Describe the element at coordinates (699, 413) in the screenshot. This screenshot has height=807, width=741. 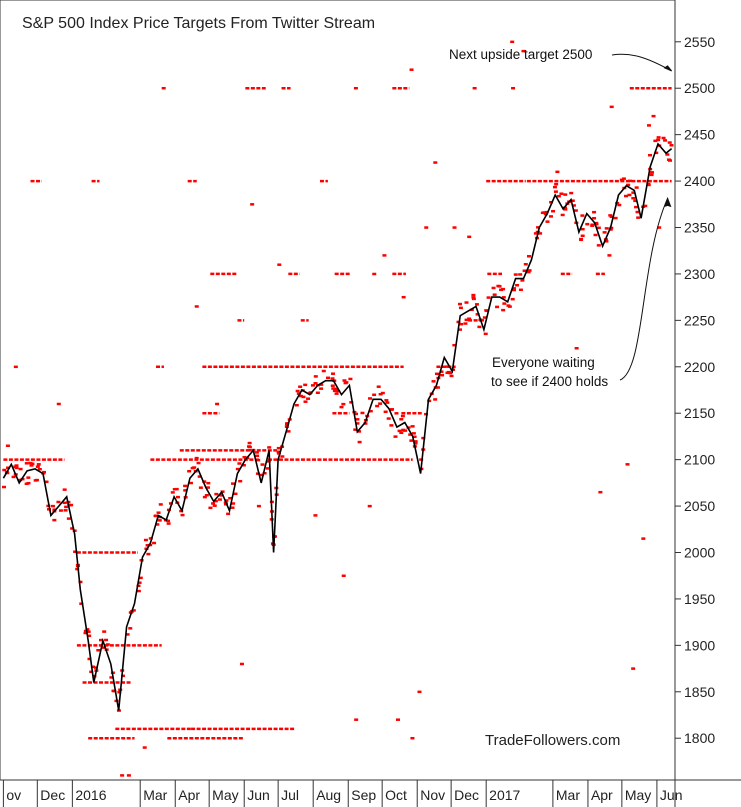
I see `y-tick-label: 2150` at that location.